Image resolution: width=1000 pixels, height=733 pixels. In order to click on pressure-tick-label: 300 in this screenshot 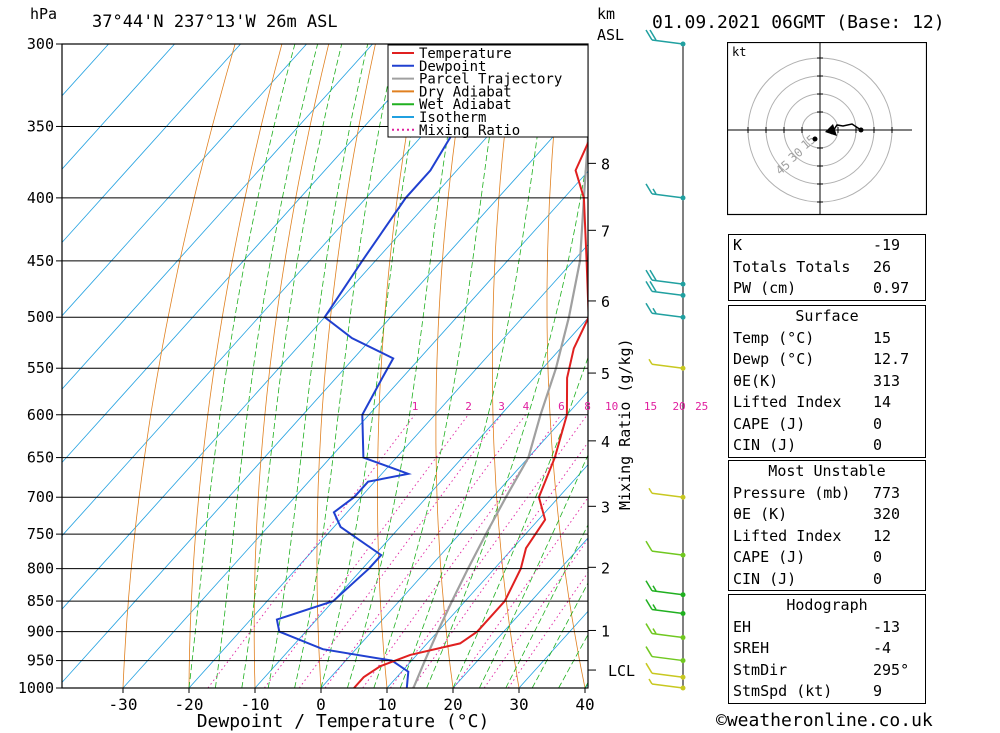, I will do `click(40, 44)`.